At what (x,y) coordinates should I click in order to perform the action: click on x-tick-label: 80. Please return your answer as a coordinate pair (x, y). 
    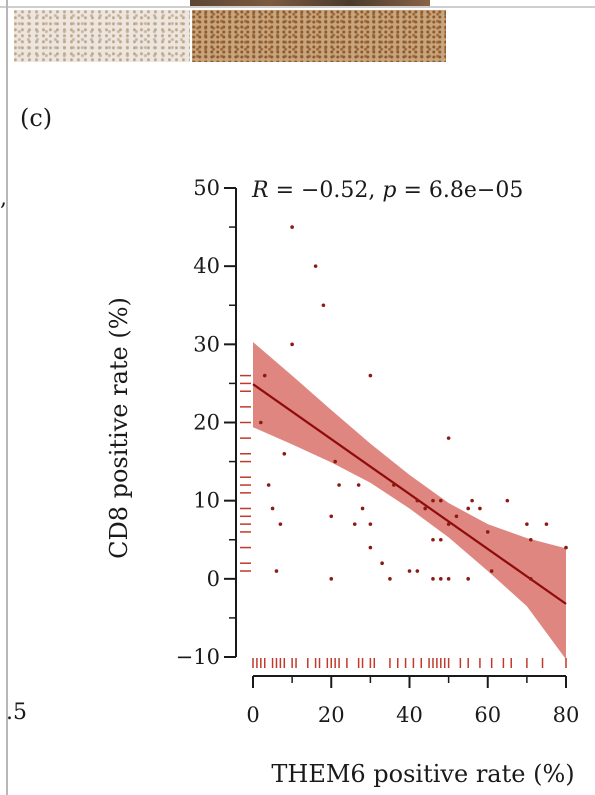
    Looking at the image, I should click on (566, 715).